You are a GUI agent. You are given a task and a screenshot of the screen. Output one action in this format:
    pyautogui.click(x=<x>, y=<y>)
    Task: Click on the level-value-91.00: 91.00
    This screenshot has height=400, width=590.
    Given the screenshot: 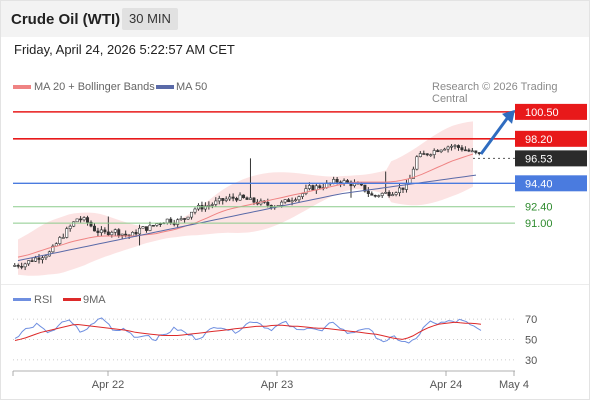 What is the action you would take?
    pyautogui.click(x=539, y=224)
    